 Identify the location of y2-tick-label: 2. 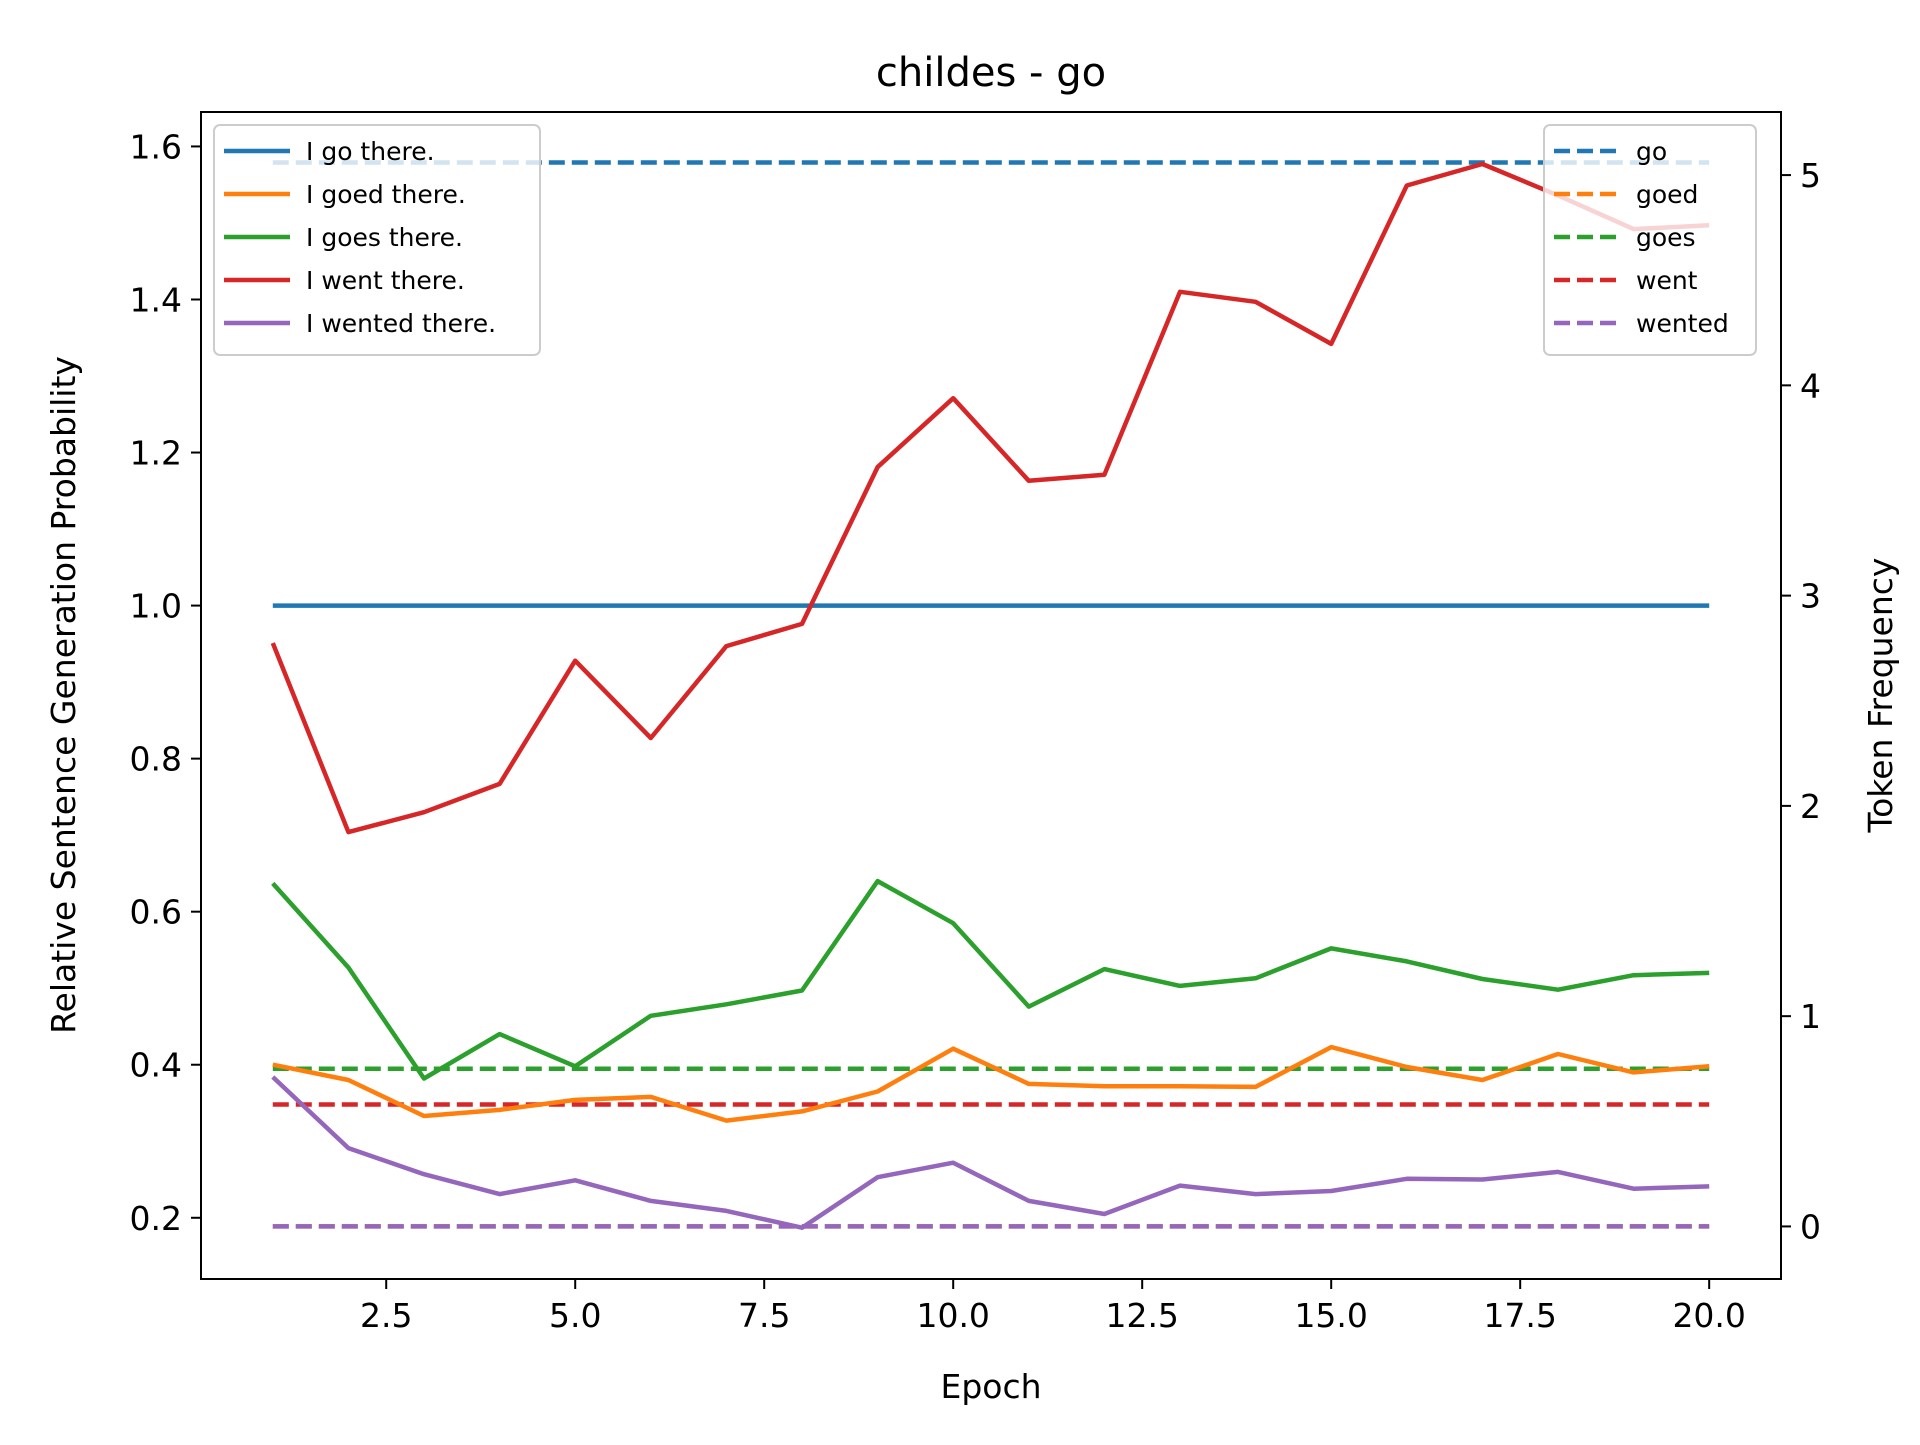
(1810, 806).